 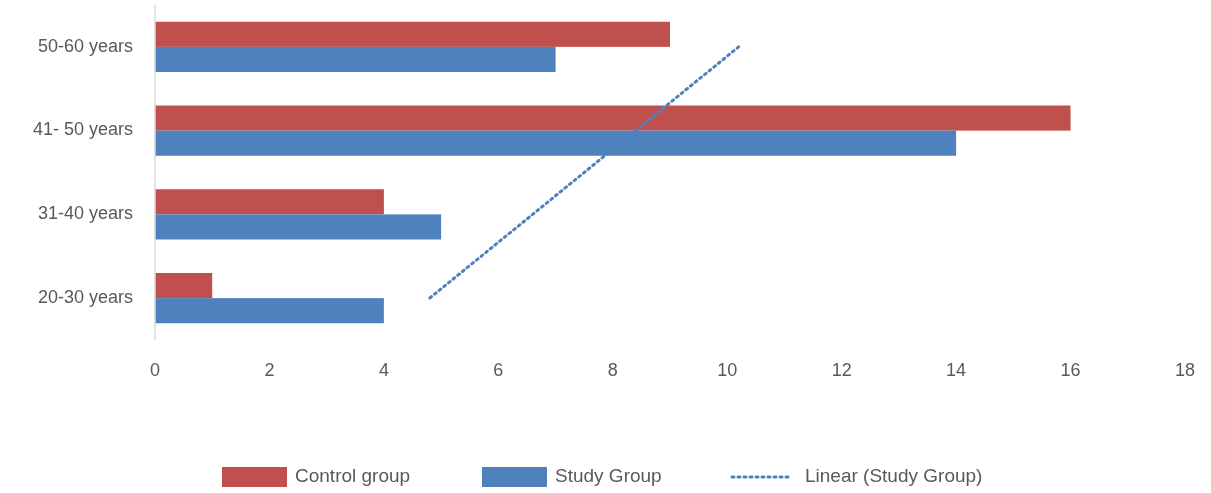 What do you see at coordinates (727, 370) in the screenshot?
I see `x-tick-label: 10` at bounding box center [727, 370].